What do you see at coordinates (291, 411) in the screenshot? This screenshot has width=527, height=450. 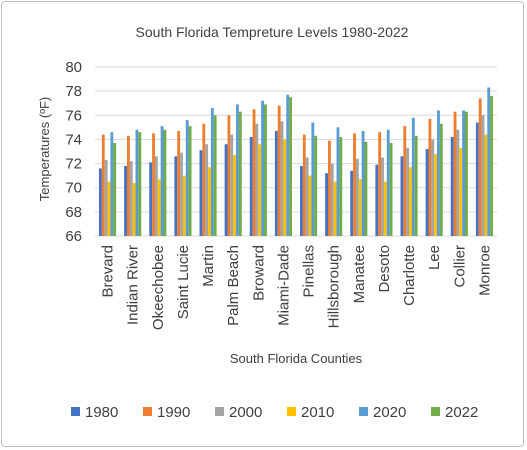 I see `legend-swatch-2010` at bounding box center [291, 411].